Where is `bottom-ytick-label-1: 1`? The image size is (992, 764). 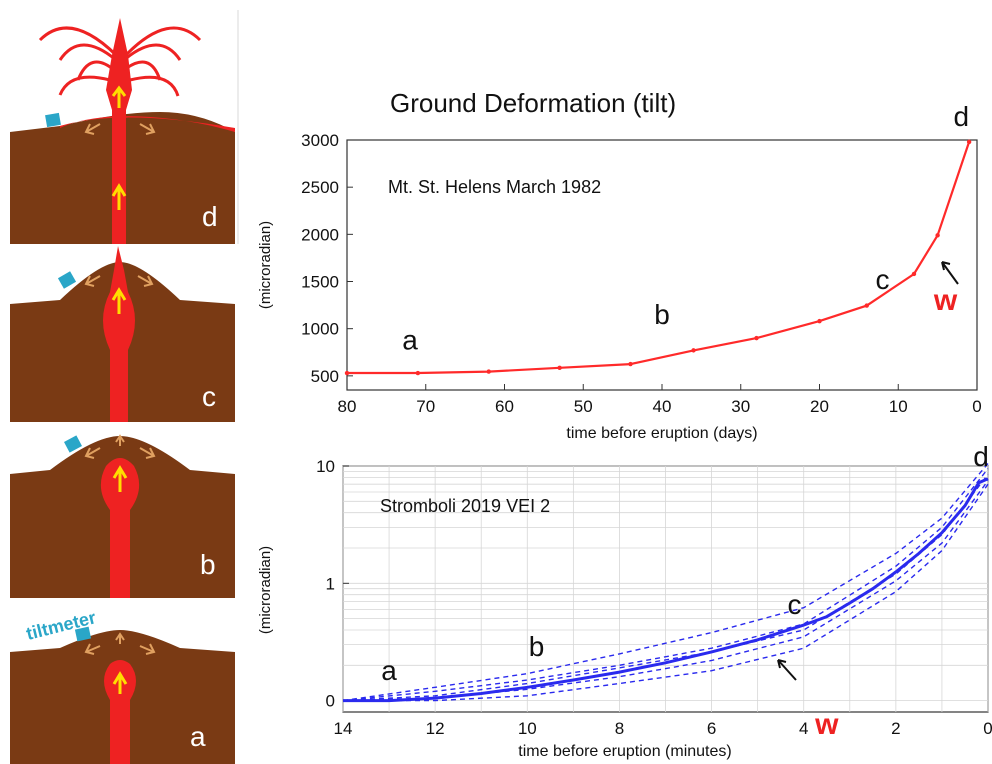 bottom-ytick-label-1: 1 is located at coordinates (330, 583).